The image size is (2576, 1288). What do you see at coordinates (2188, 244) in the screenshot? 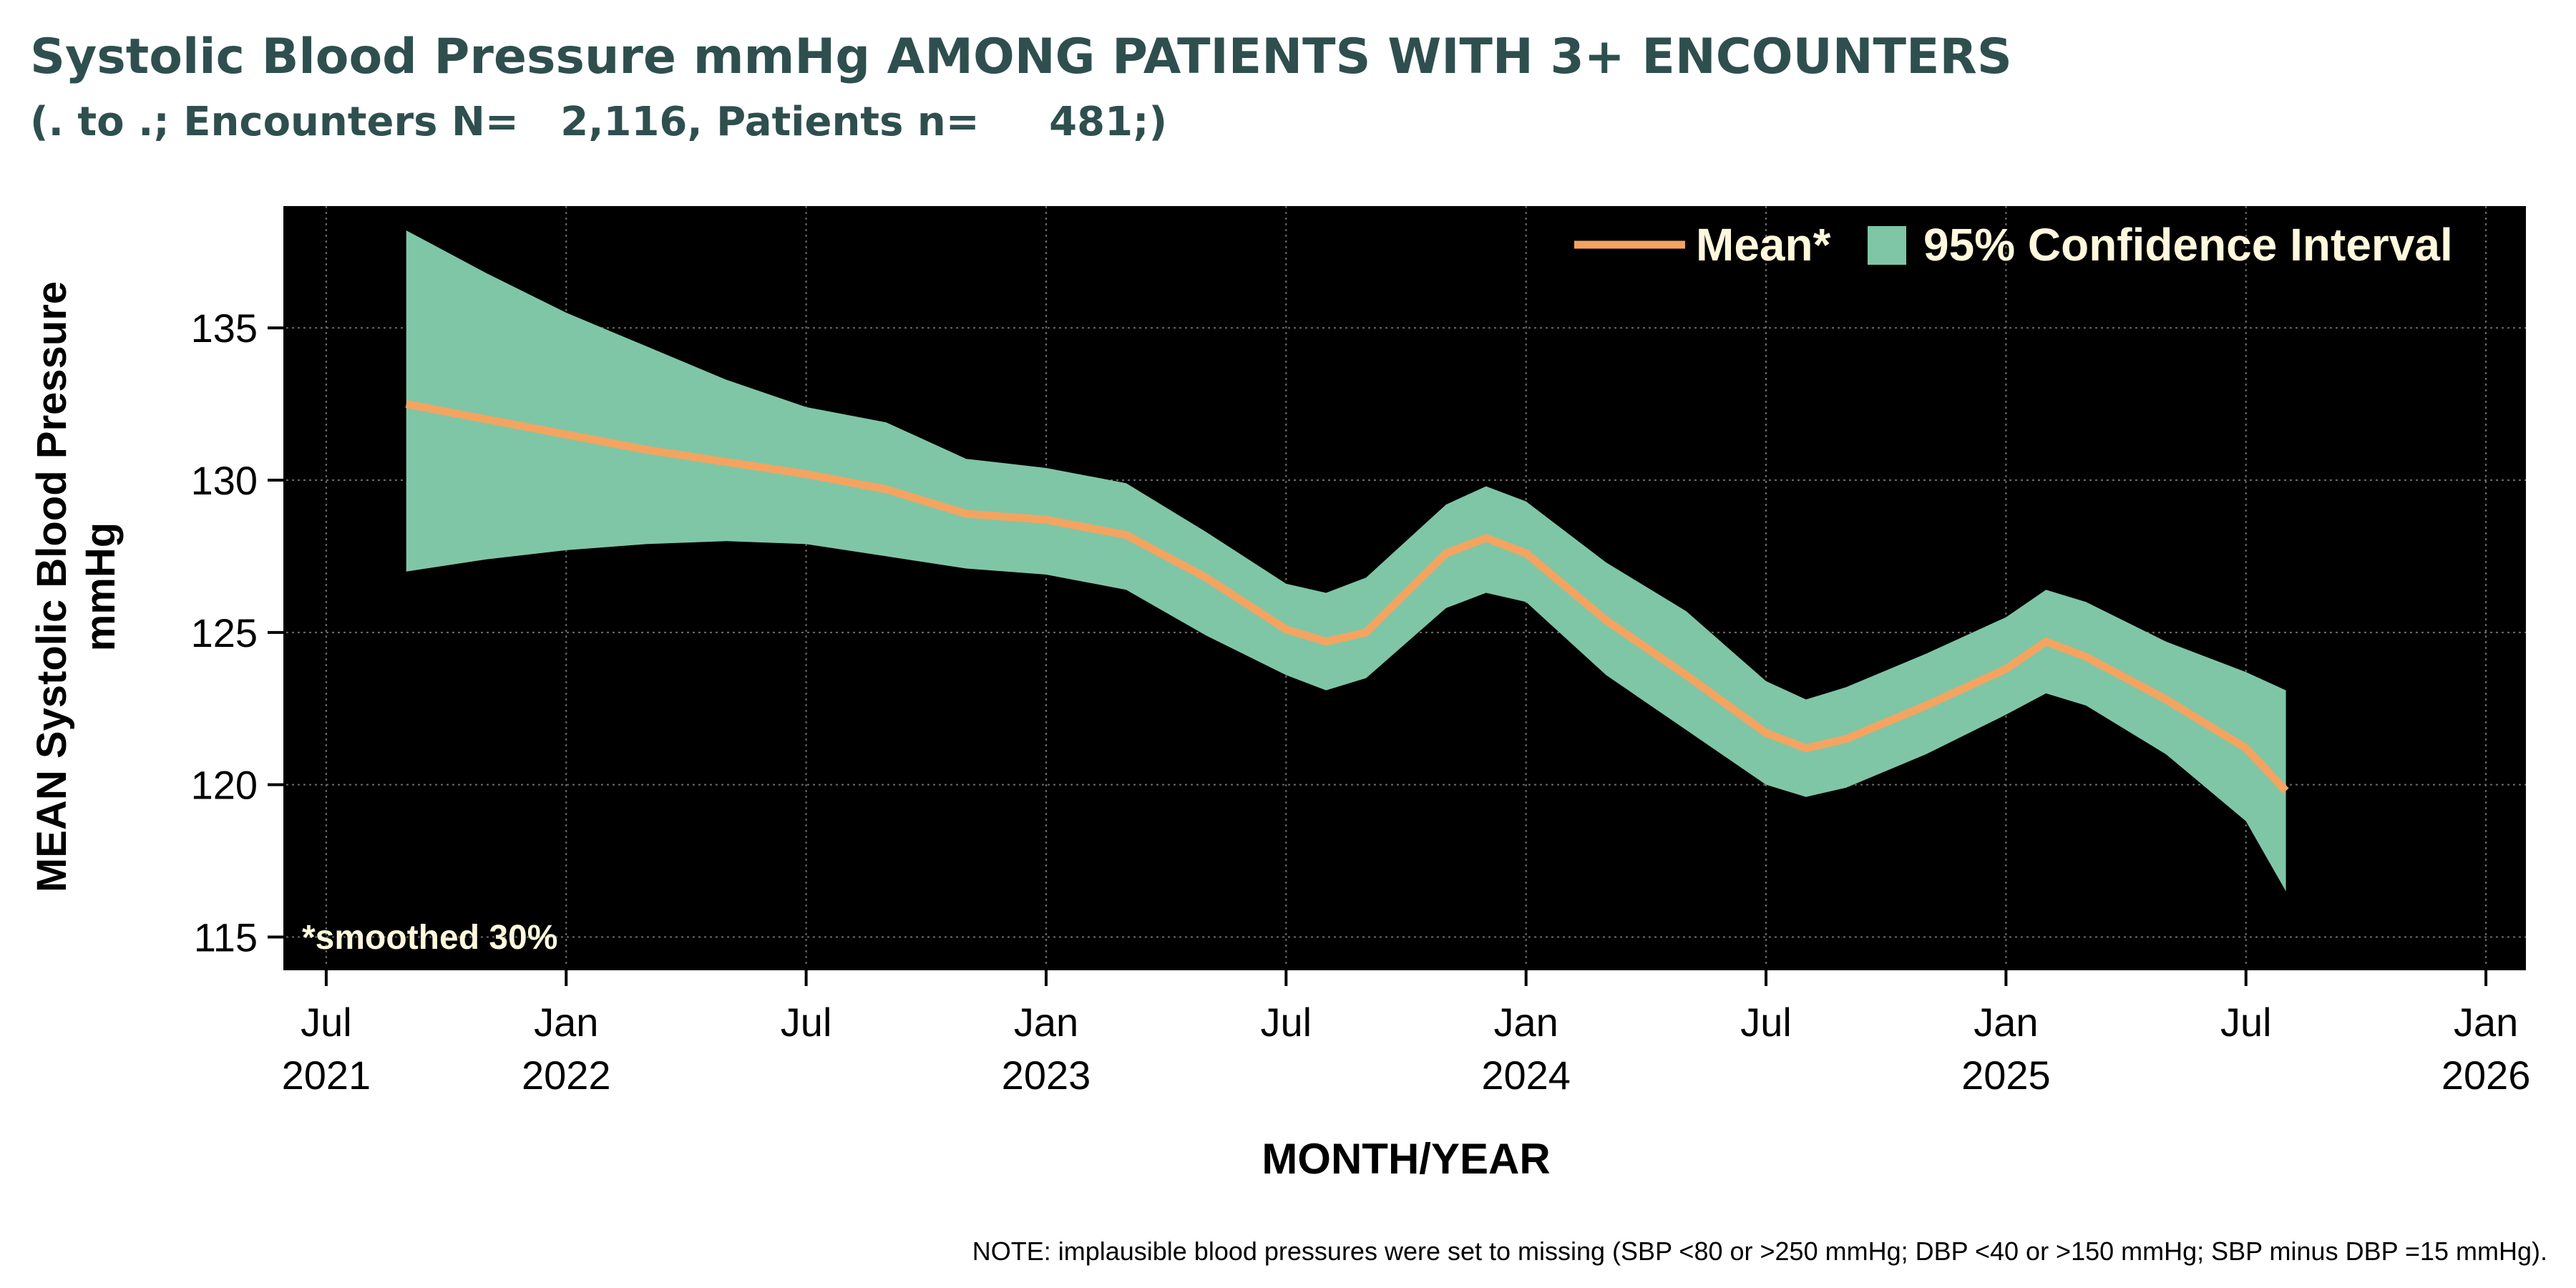
I see `legend-ci-label: 95% Confidence Interval` at bounding box center [2188, 244].